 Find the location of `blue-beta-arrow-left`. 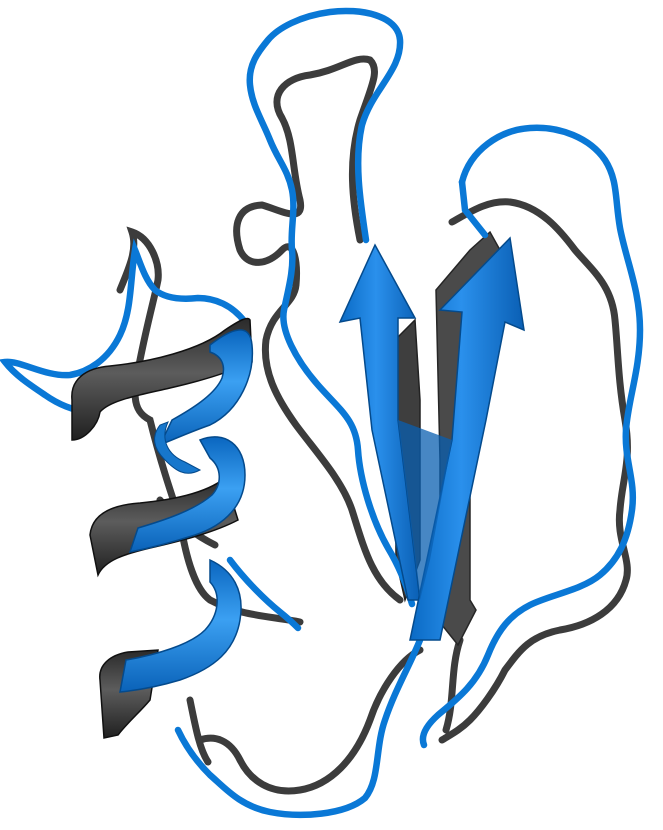

blue-beta-arrow-left is located at coordinates (379, 422).